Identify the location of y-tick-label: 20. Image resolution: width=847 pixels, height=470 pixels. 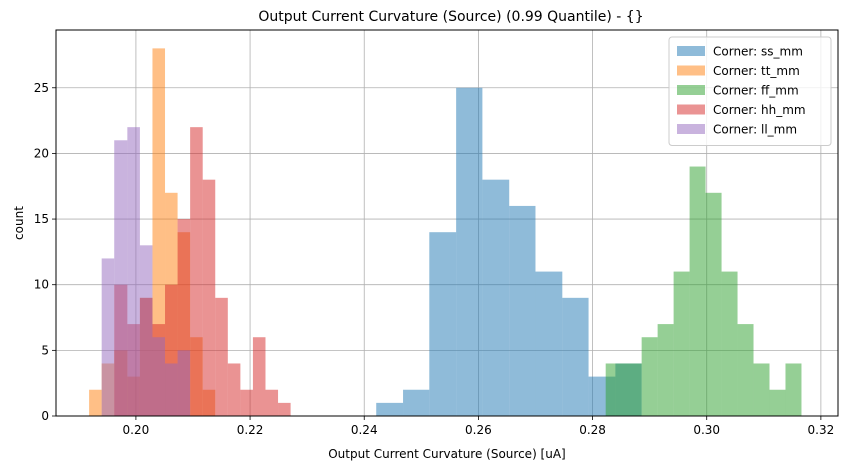
(41, 153).